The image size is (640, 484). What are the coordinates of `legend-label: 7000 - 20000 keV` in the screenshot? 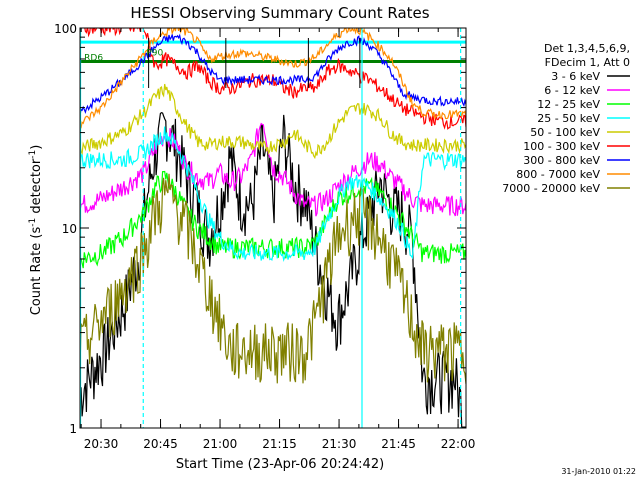 It's located at (551, 188).